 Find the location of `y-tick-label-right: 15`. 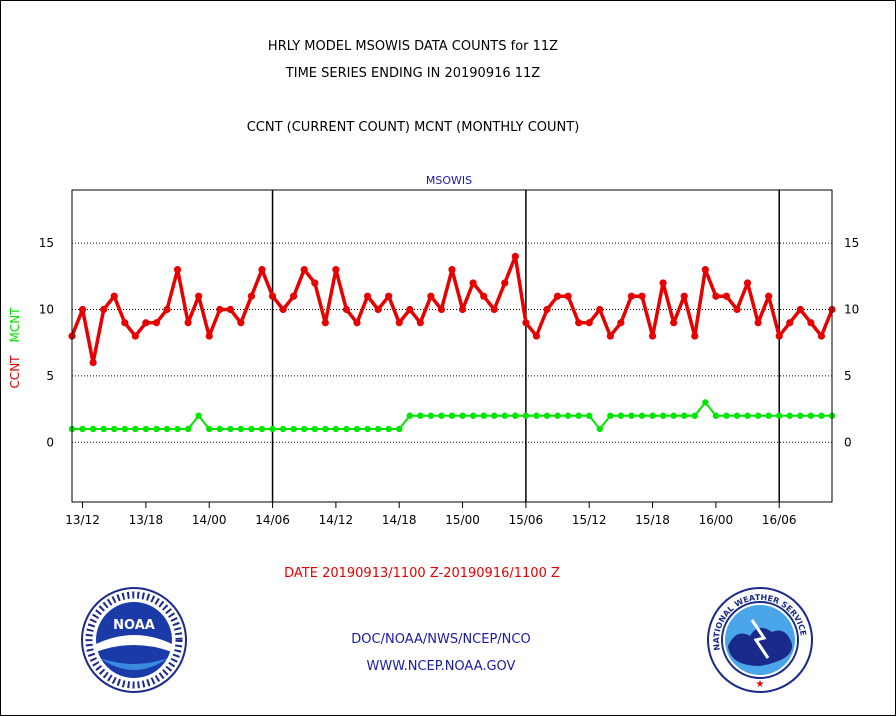

y-tick-label-right: 15 is located at coordinates (851, 243).